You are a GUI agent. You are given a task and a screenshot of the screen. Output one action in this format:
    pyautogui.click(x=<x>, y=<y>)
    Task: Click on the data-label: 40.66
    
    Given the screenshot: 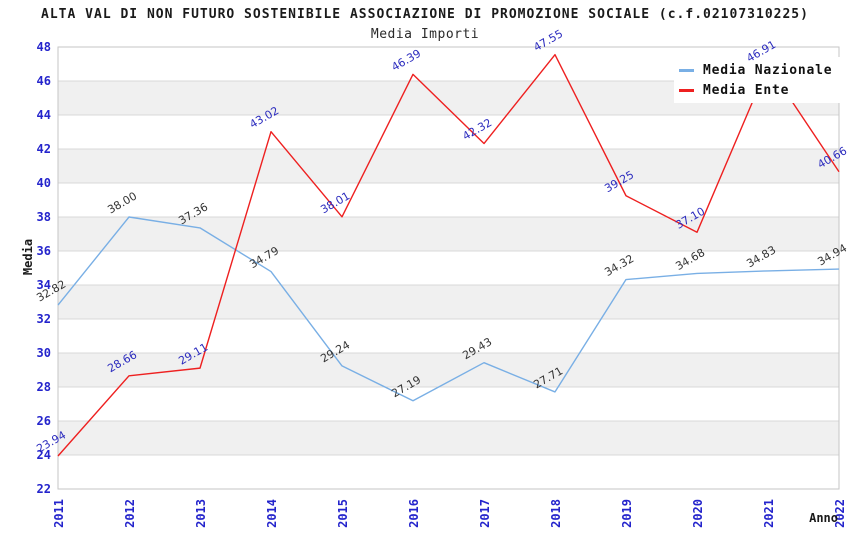 What is the action you would take?
    pyautogui.click(x=832, y=157)
    